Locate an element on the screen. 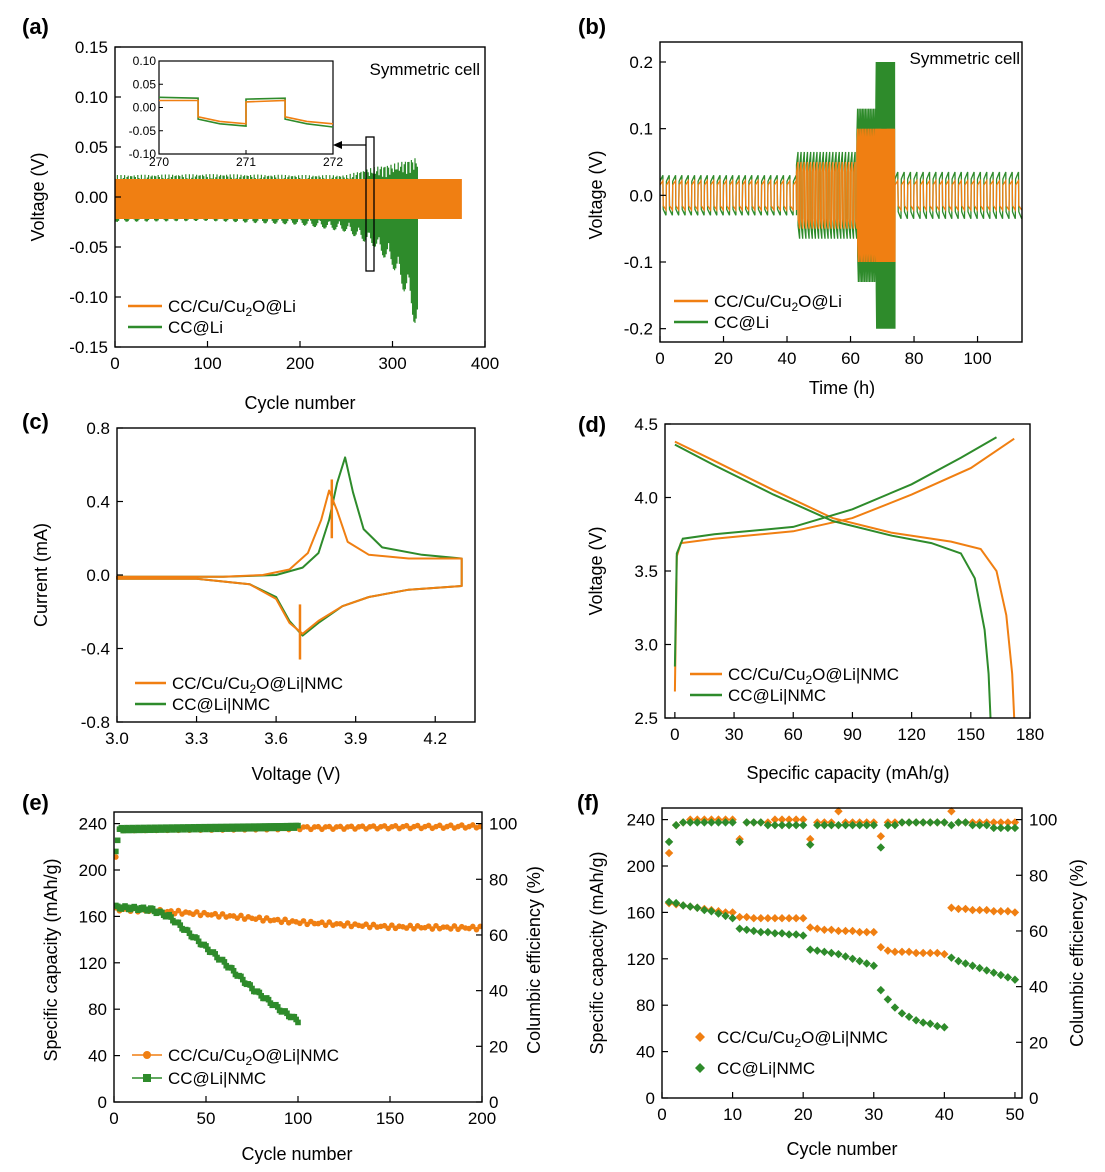  panel-b-xtick-label: 20 is located at coordinates (723, 358).